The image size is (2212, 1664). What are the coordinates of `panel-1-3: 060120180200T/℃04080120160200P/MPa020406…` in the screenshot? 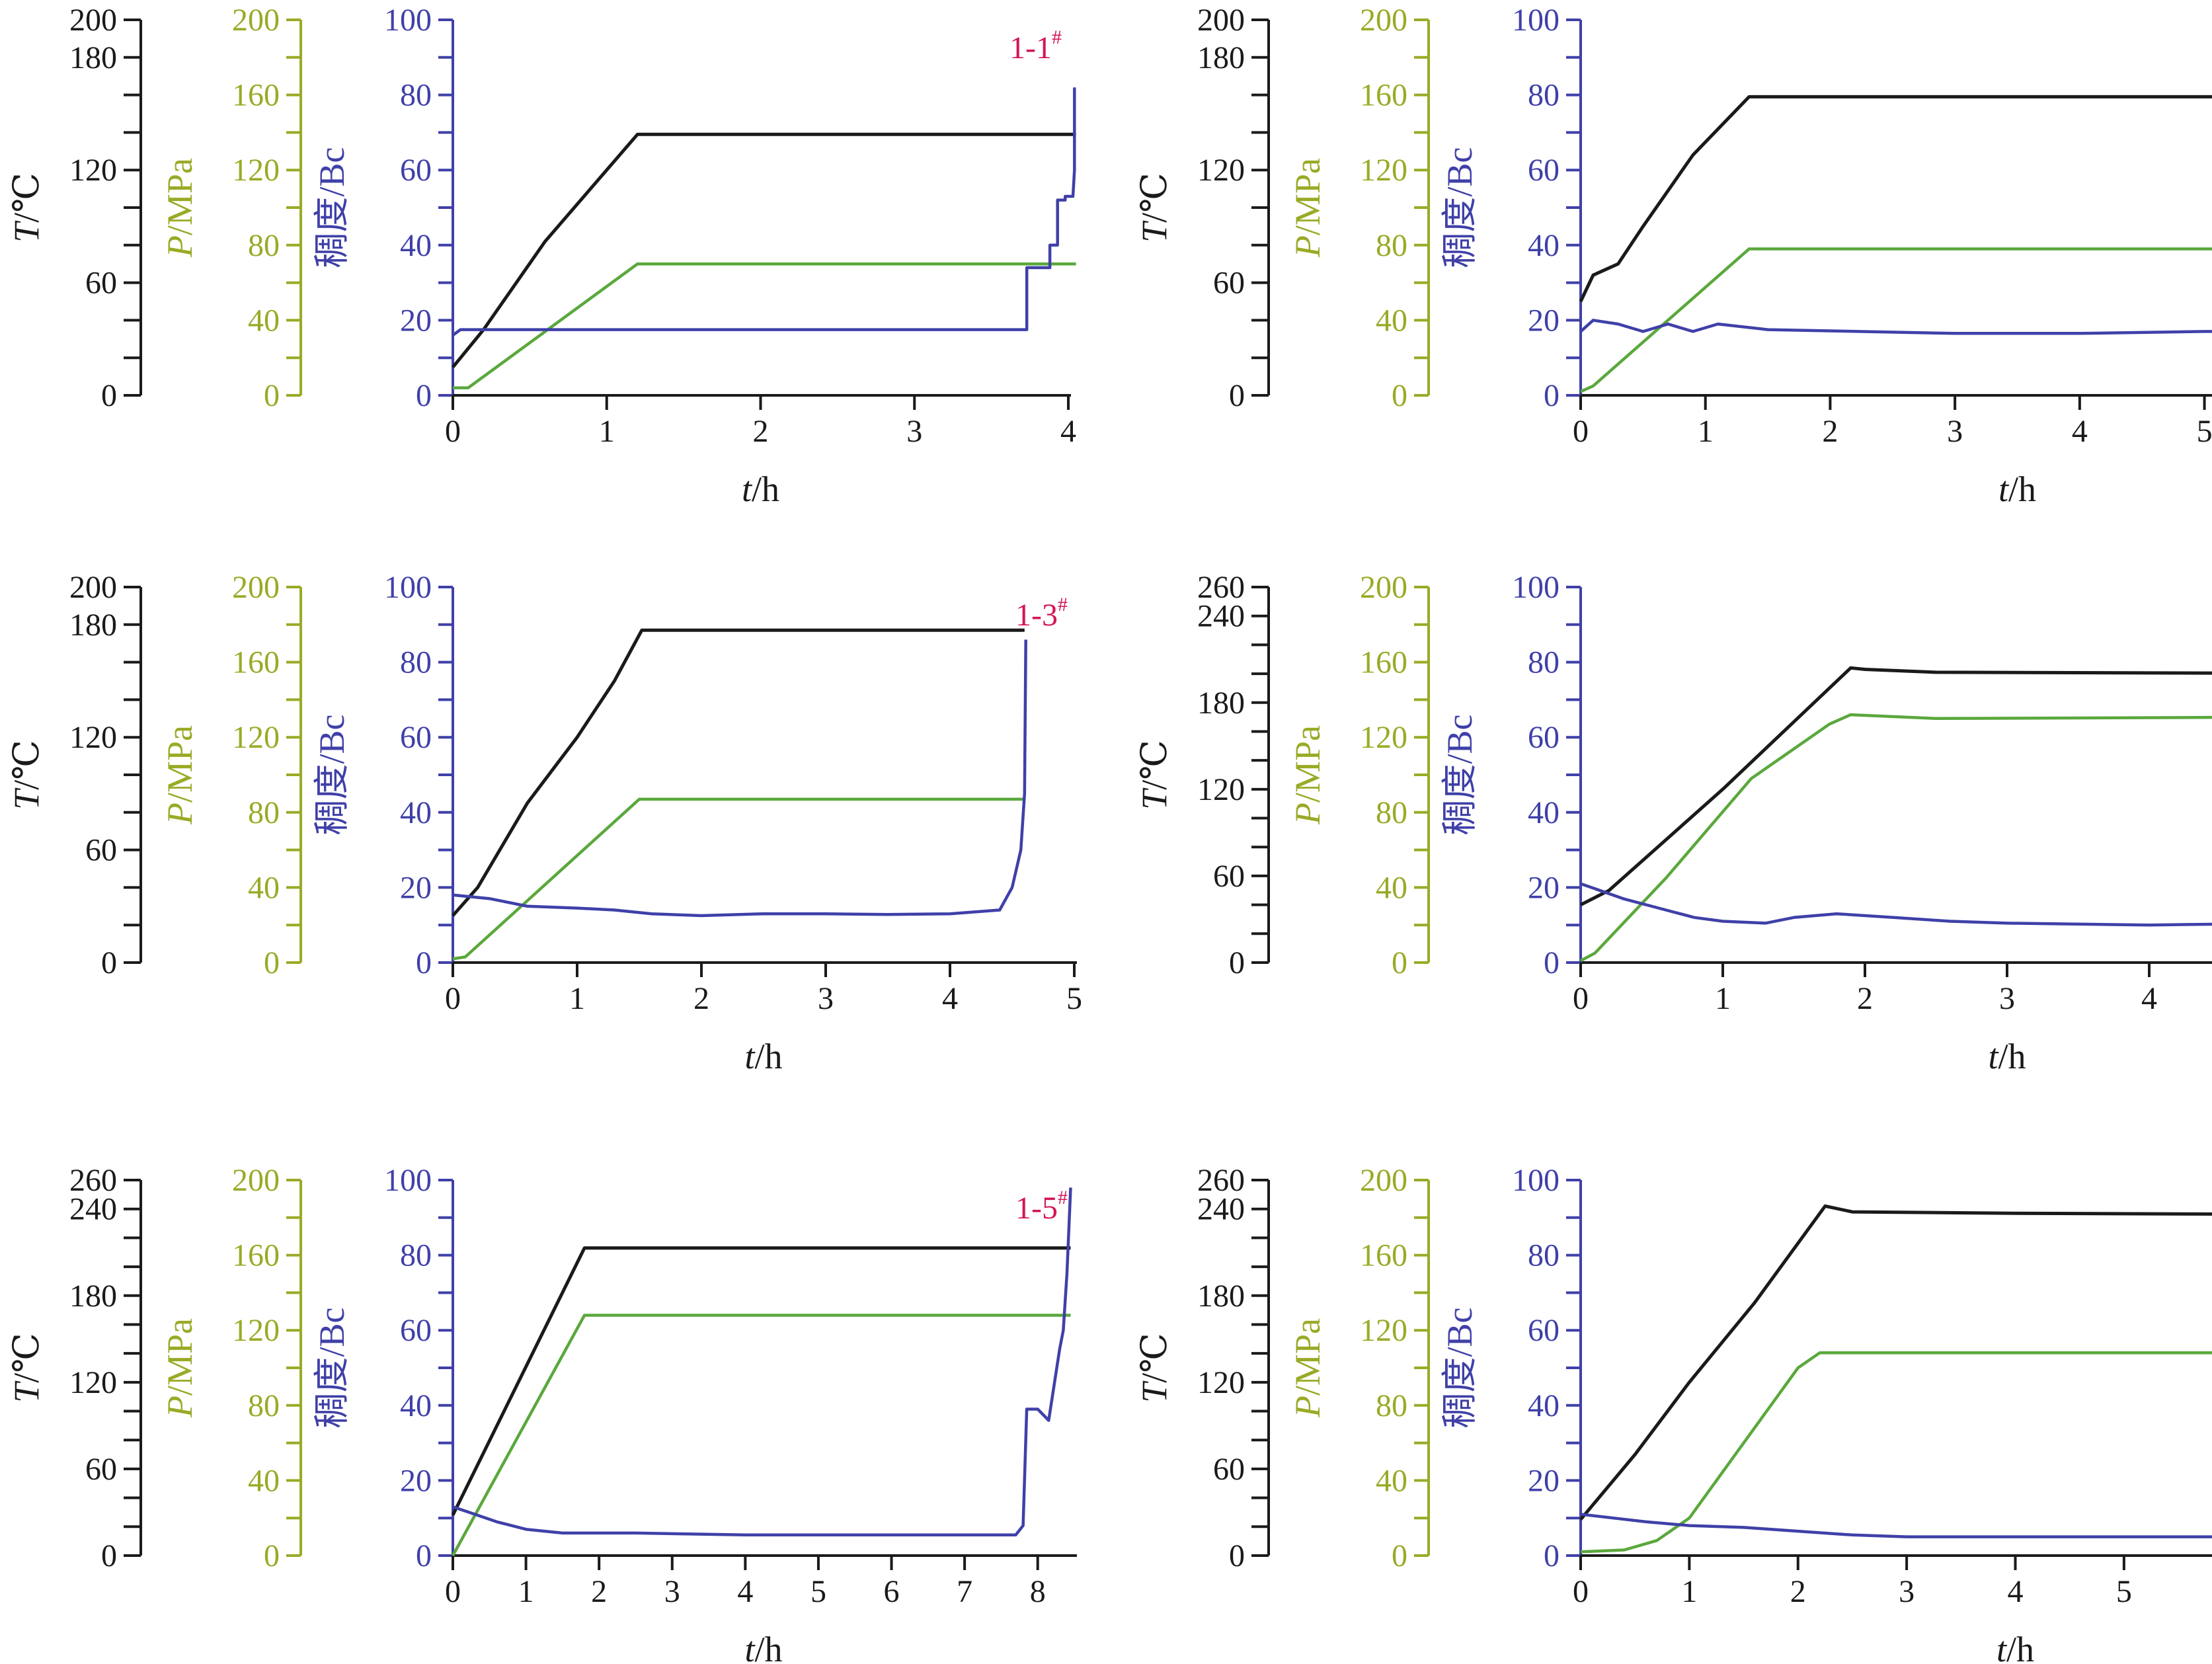 It's located at (544, 823).